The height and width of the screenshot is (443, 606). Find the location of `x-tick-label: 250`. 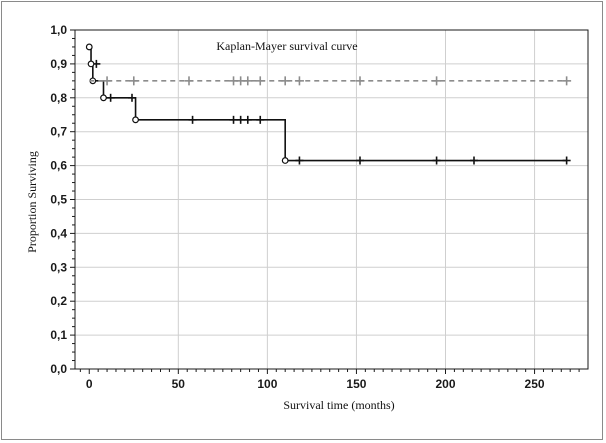

x-tick-label: 250 is located at coordinates (535, 384).